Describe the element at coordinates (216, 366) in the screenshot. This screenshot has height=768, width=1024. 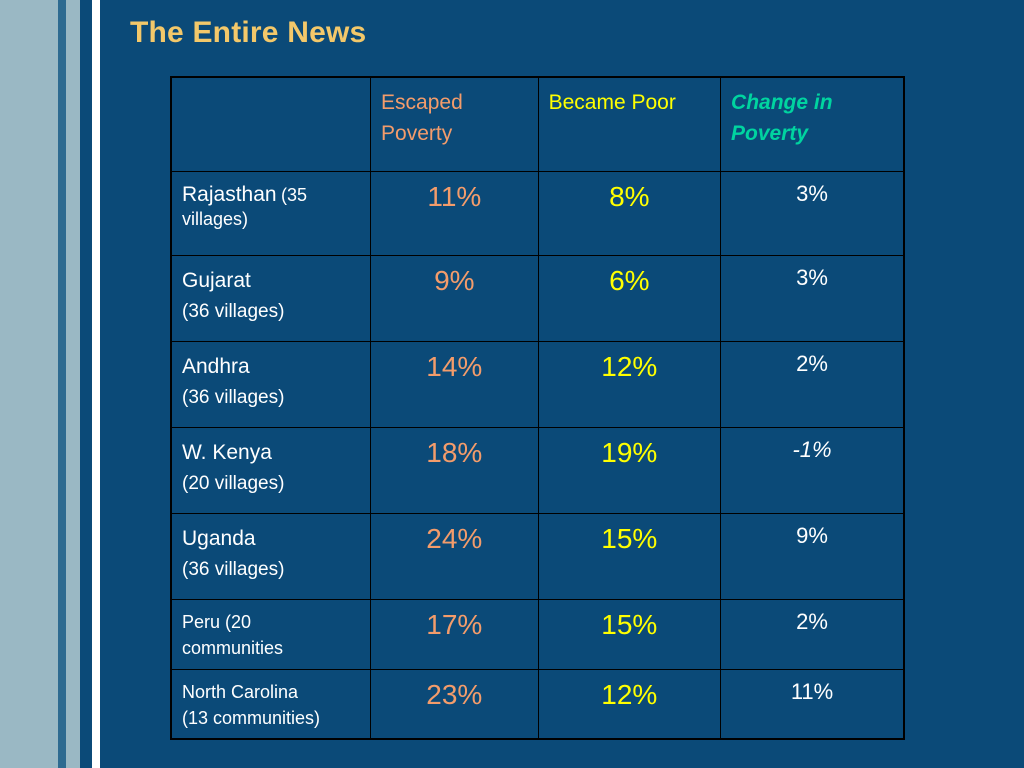
I see `region-name: Andhra` at that location.